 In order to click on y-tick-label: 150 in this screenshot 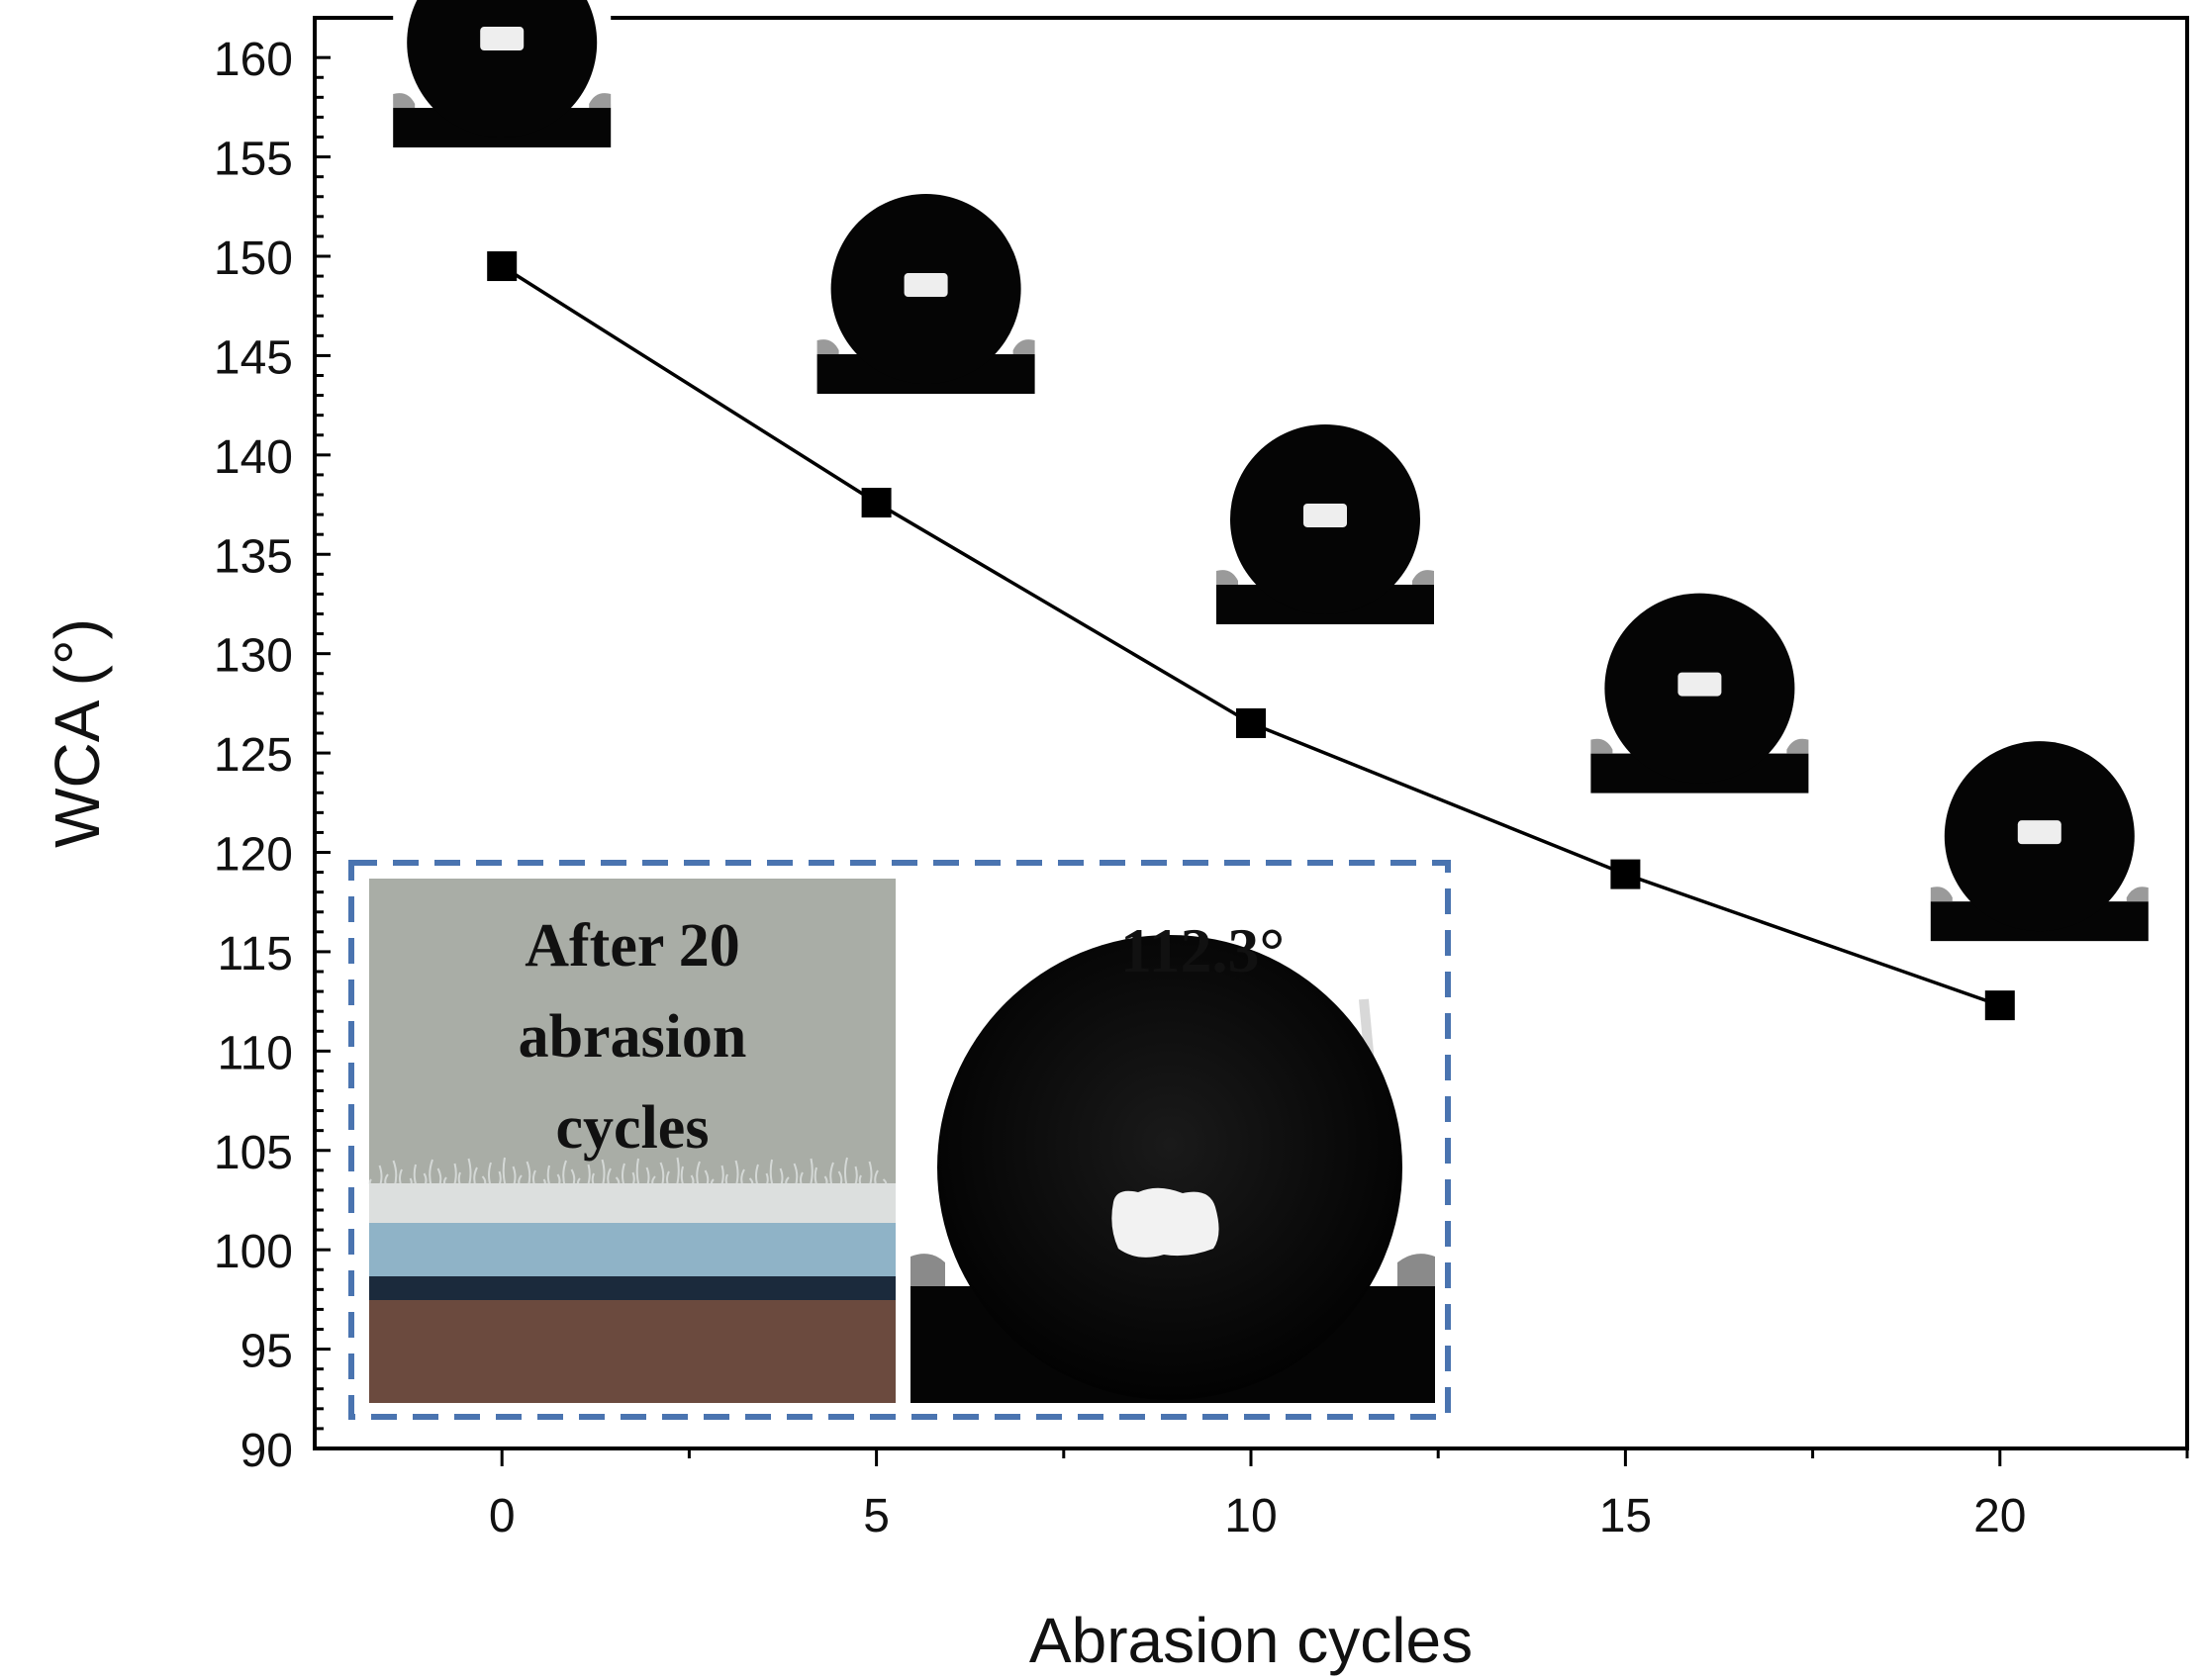, I will do `click(254, 259)`.